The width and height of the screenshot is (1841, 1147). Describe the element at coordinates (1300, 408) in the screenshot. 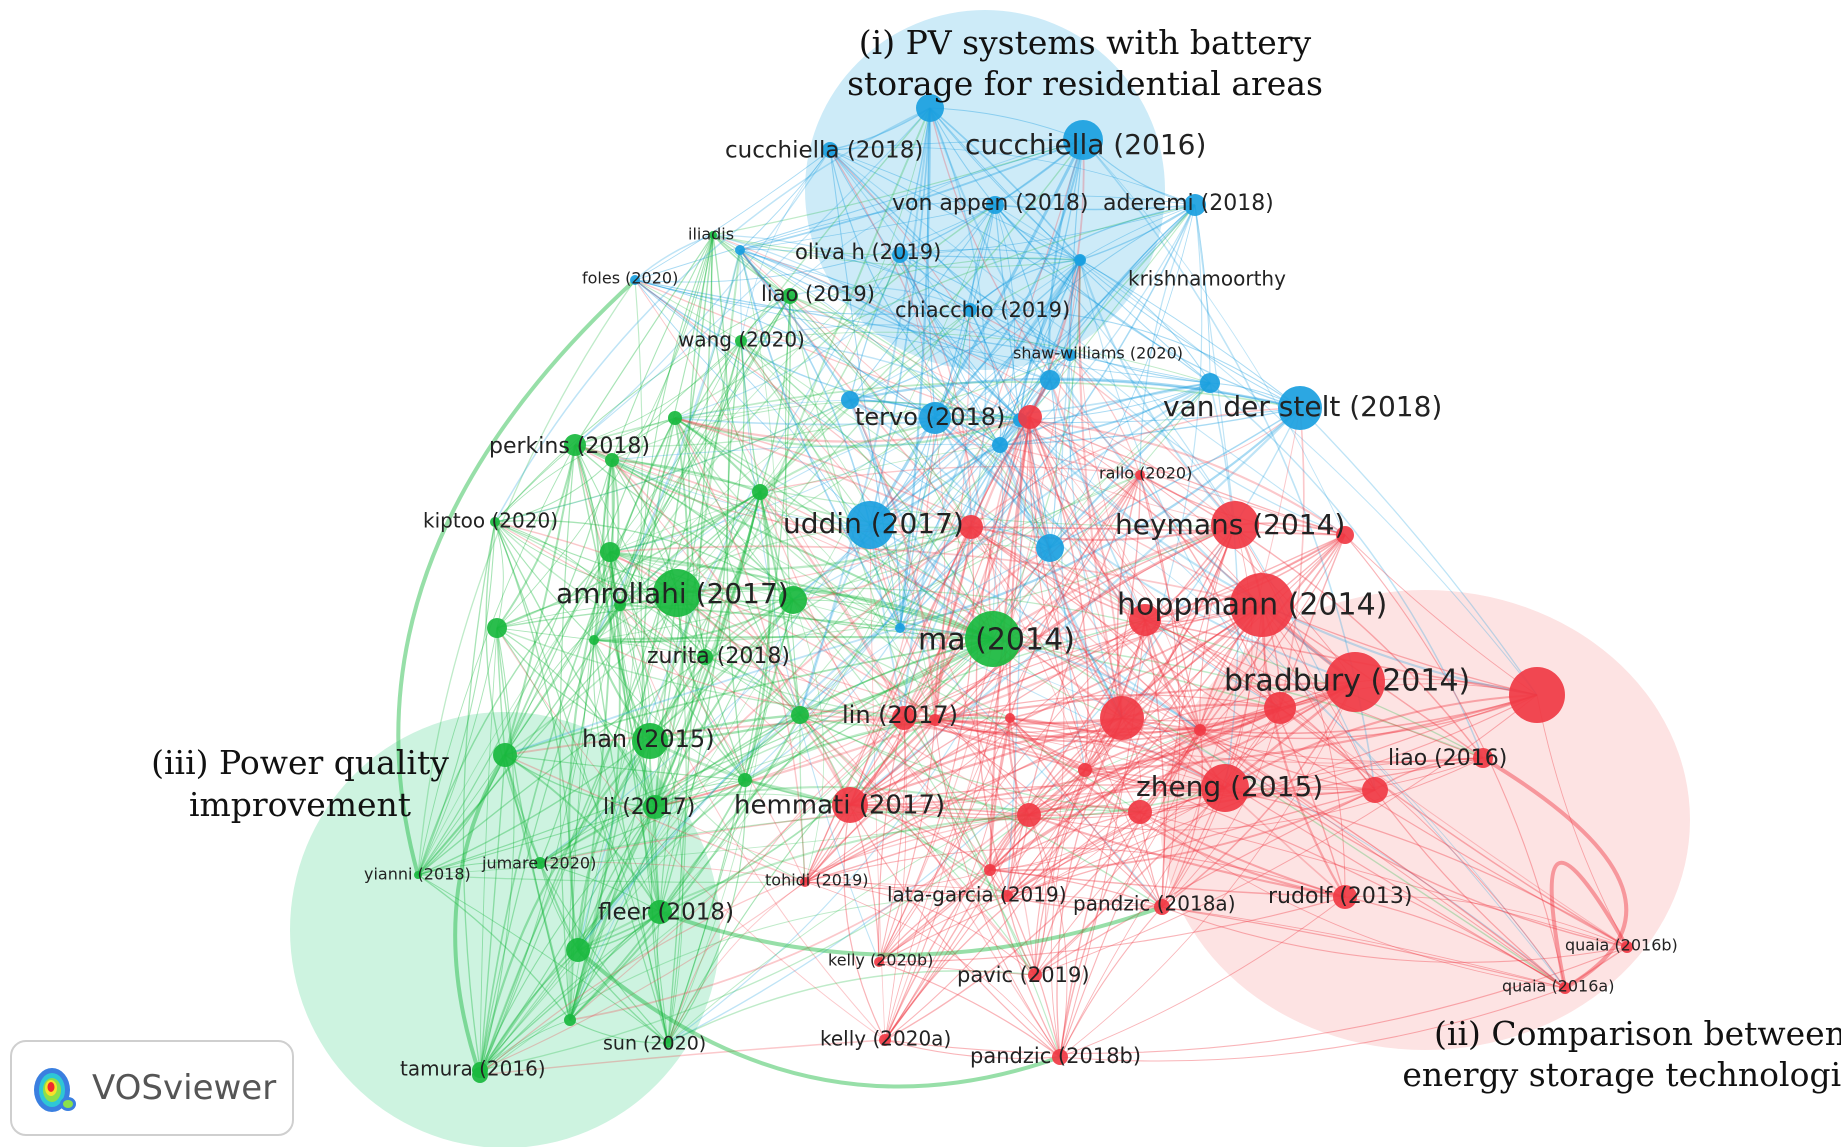

I see `node-vanderstelt2018` at that location.